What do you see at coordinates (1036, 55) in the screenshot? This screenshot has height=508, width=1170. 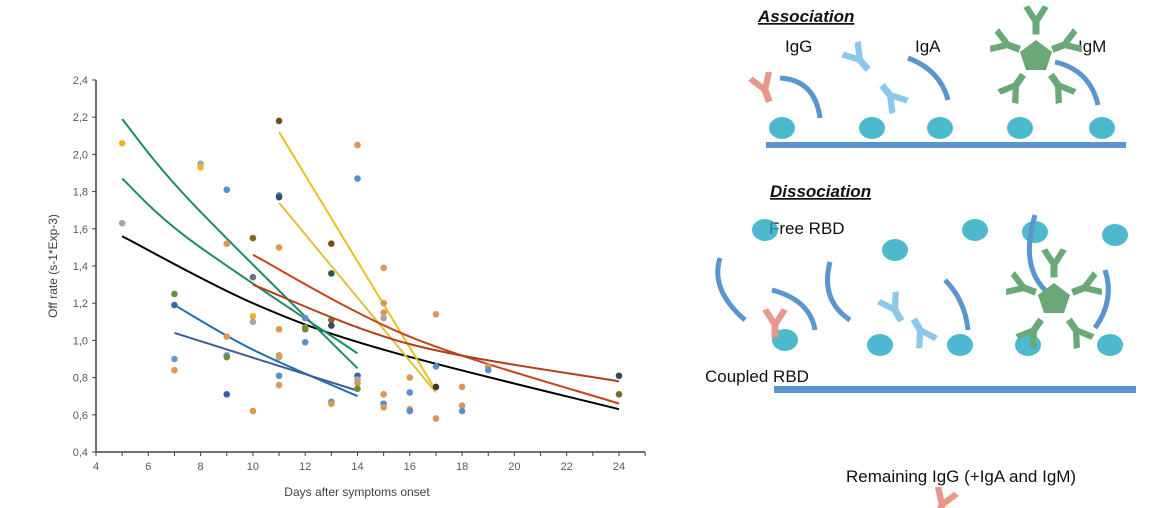 I see `igm-pentamer-icon` at bounding box center [1036, 55].